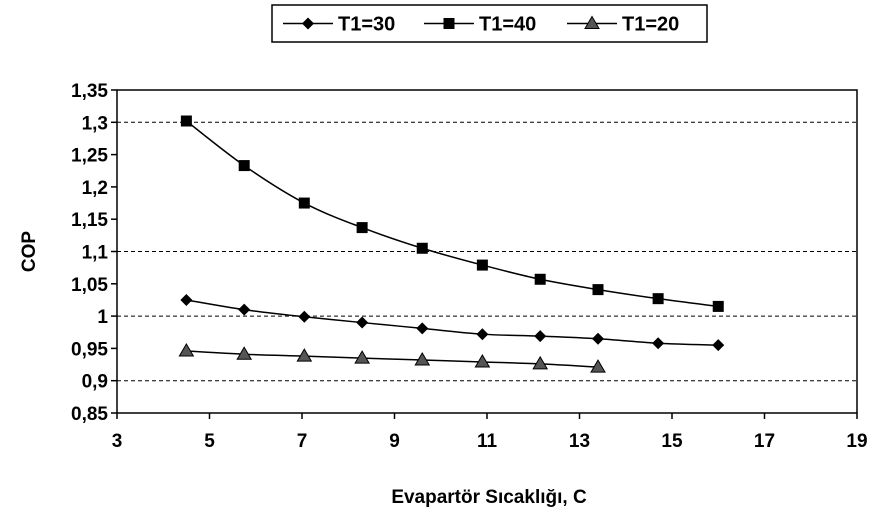 This screenshot has width=882, height=514. What do you see at coordinates (579, 441) in the screenshot?
I see `x-tick-label: 13` at bounding box center [579, 441].